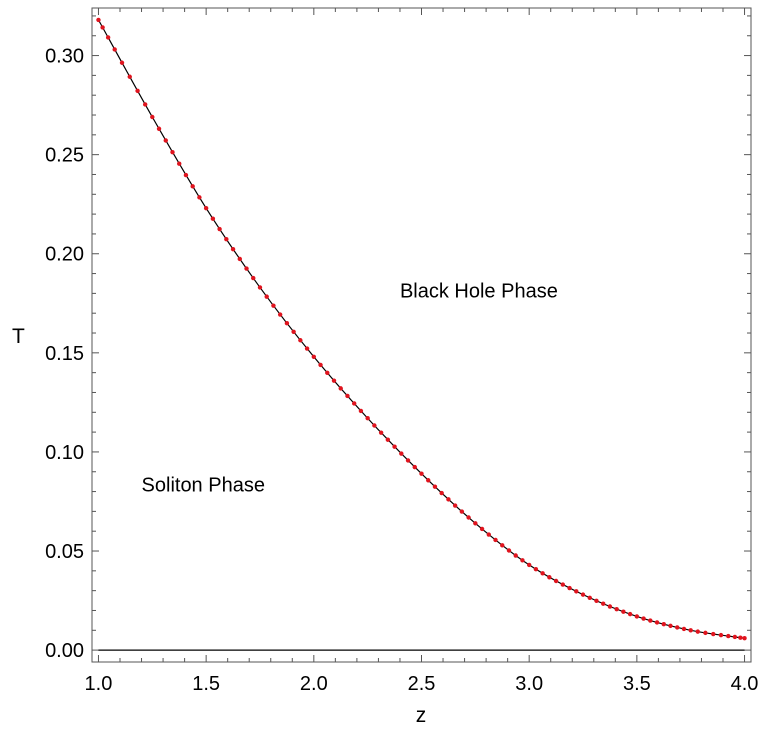  What do you see at coordinates (422, 684) in the screenshot?
I see `x-tick-label: 2.5` at bounding box center [422, 684].